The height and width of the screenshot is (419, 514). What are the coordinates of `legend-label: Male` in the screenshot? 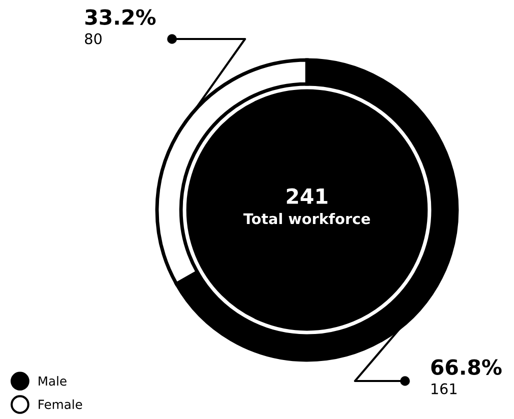 It's located at (52, 381).